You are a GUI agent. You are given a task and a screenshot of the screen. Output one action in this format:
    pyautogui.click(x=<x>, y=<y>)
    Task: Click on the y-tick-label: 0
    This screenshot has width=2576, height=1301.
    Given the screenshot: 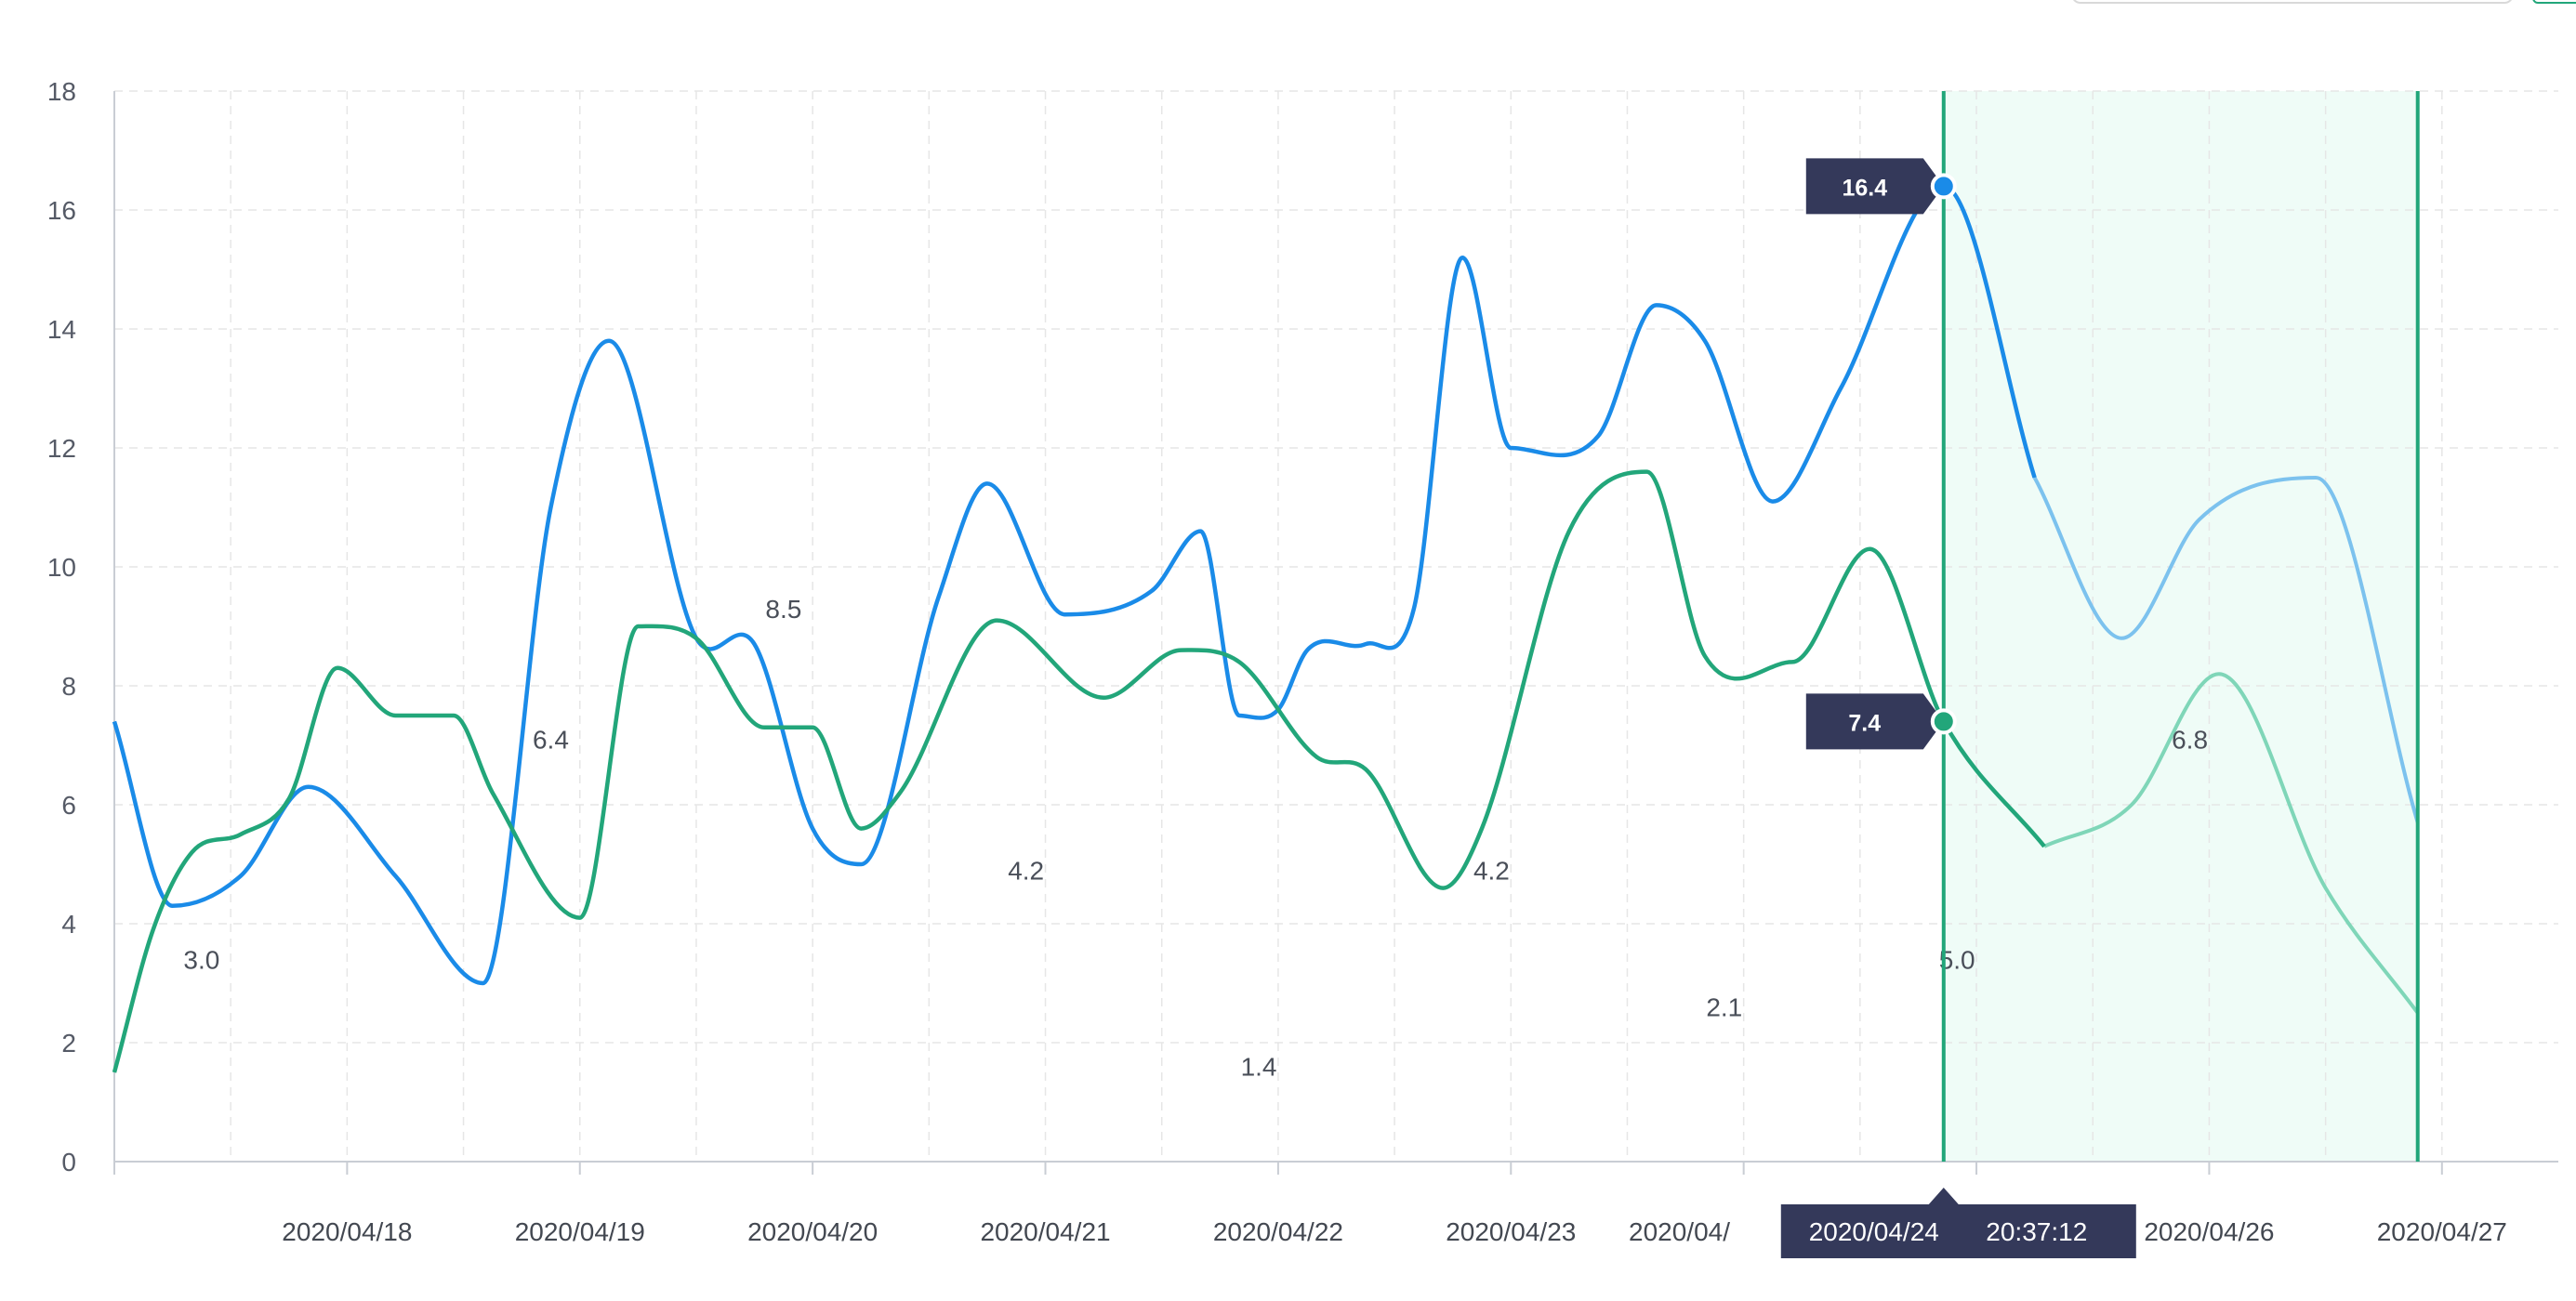 What is the action you would take?
    pyautogui.click(x=68, y=1162)
    